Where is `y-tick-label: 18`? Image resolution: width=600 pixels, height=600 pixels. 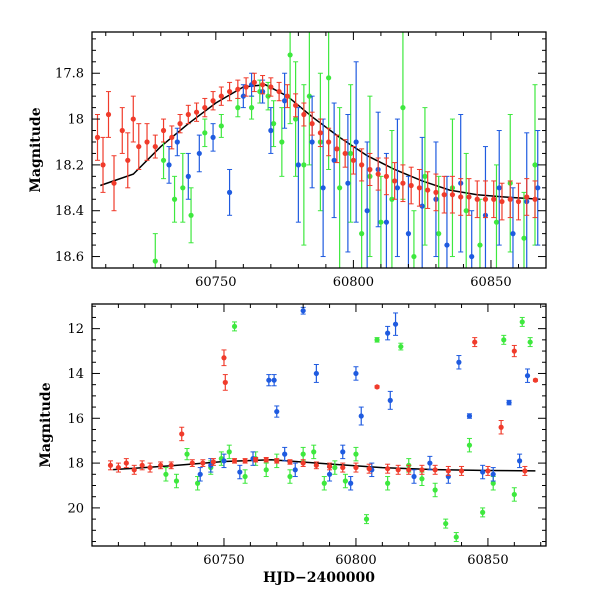
y-tick-label: 18 is located at coordinates (75, 464).